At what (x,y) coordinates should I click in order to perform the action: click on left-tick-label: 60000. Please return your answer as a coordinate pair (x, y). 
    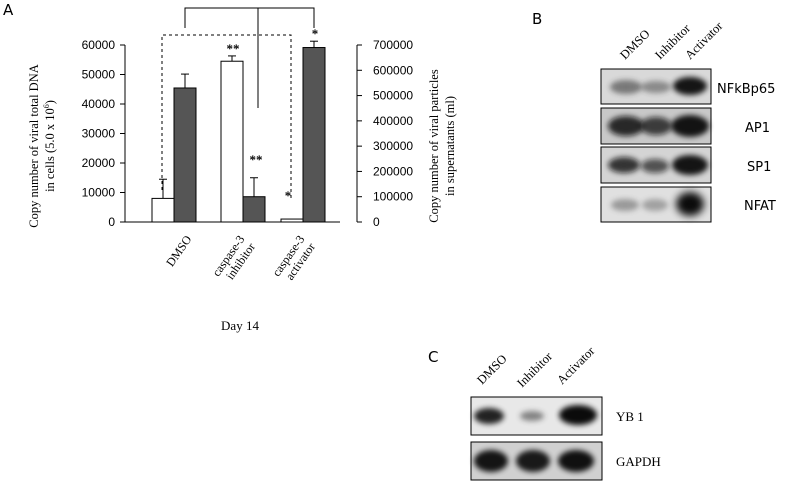
    Looking at the image, I should click on (99, 45).